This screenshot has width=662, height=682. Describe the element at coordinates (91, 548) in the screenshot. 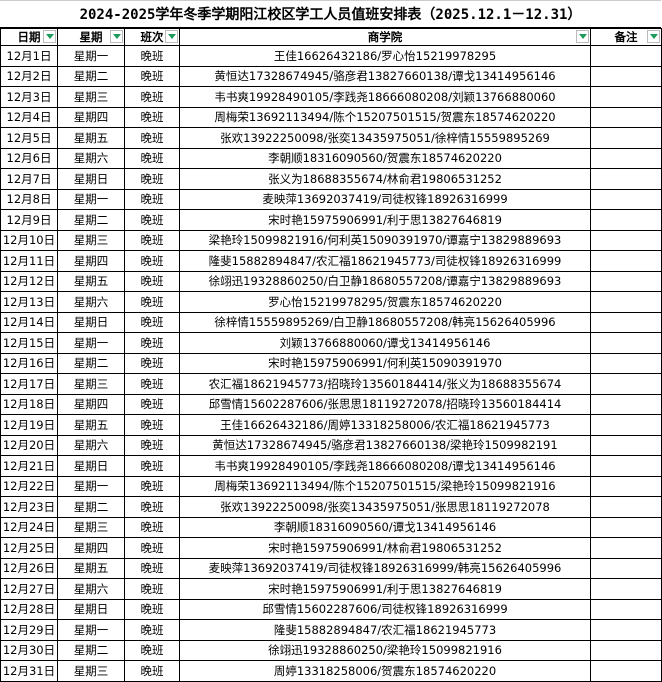

I see `weekday-cell: 星期四` at that location.